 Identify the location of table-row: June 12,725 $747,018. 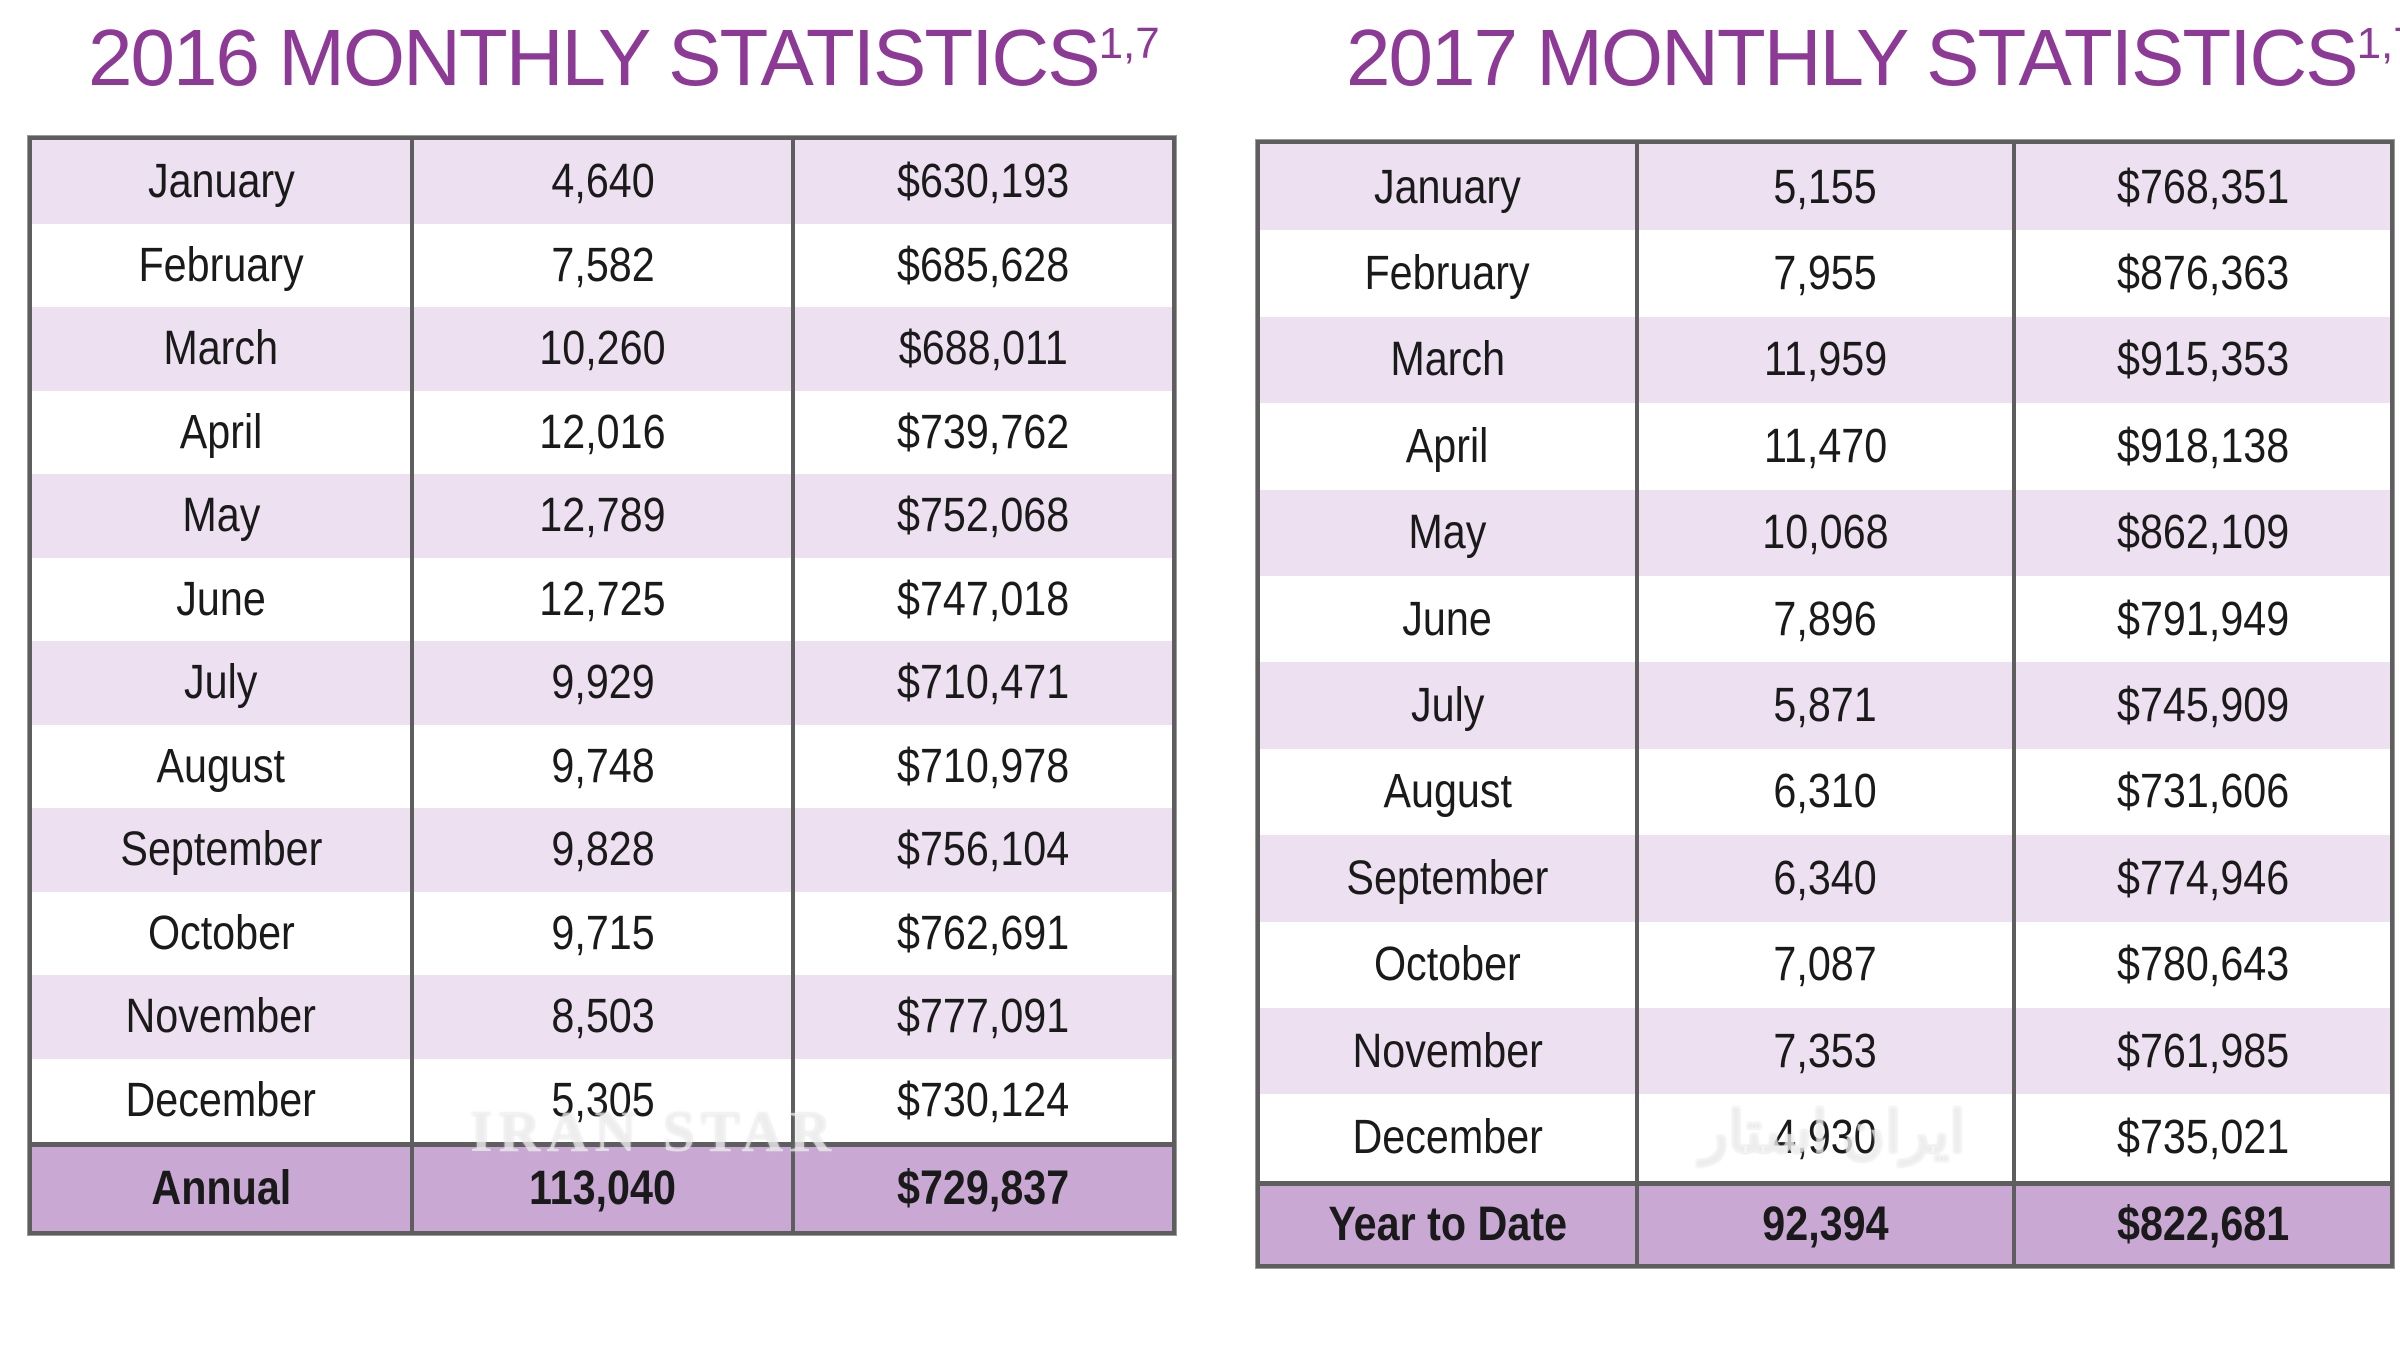
(601, 599).